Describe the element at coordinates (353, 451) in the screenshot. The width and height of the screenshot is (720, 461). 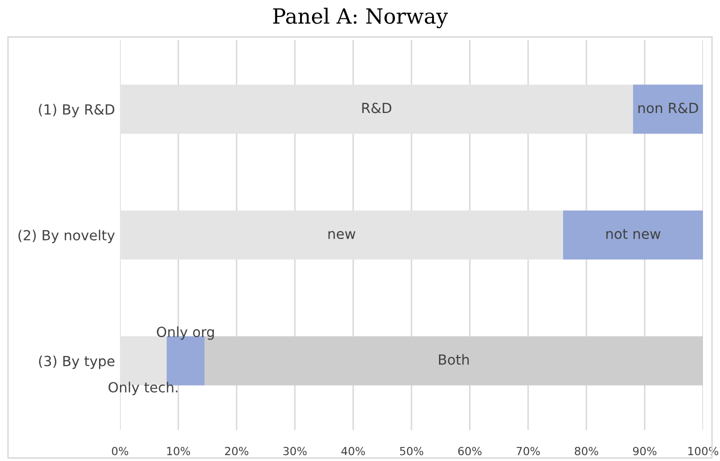
I see `x-tick-label: 40%` at that location.